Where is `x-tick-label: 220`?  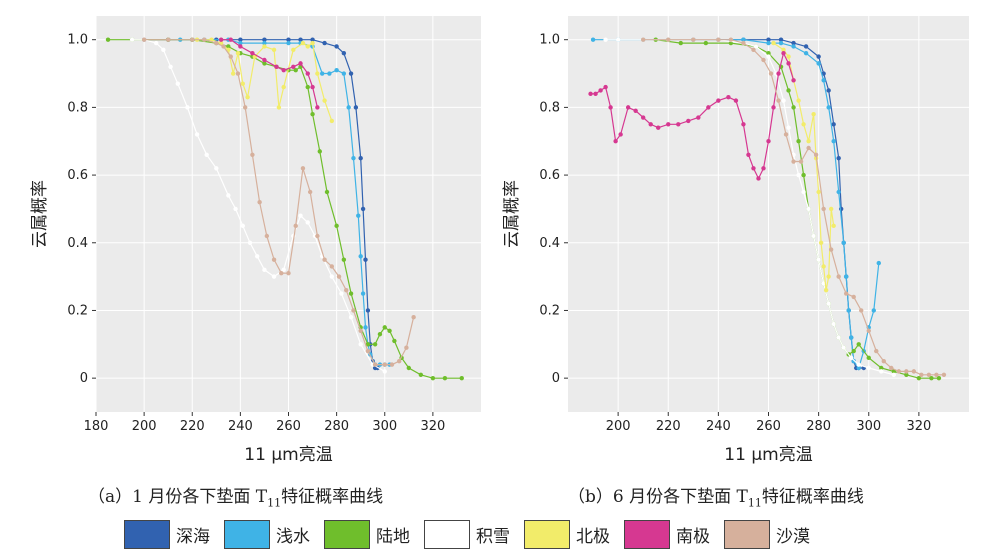 x-tick-label: 220 is located at coordinates (668, 426).